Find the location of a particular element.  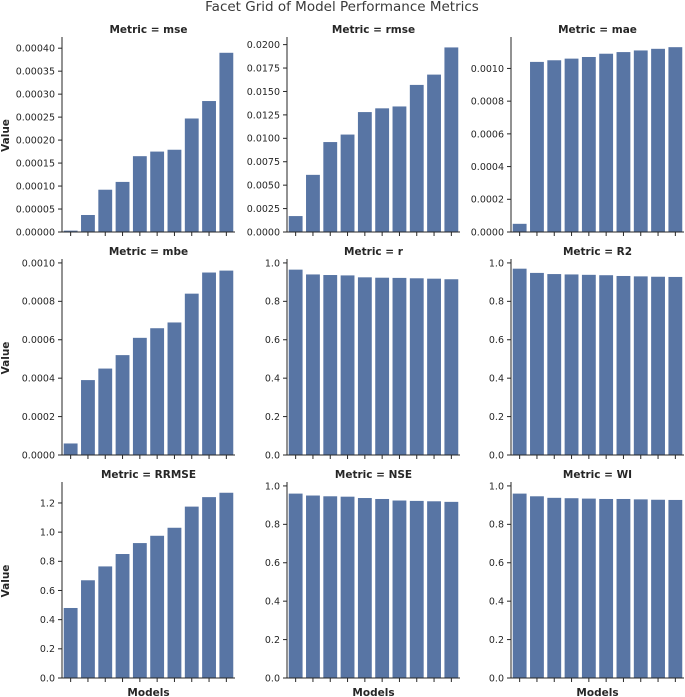

y-tick-label: 0.00010 is located at coordinates (35, 186).